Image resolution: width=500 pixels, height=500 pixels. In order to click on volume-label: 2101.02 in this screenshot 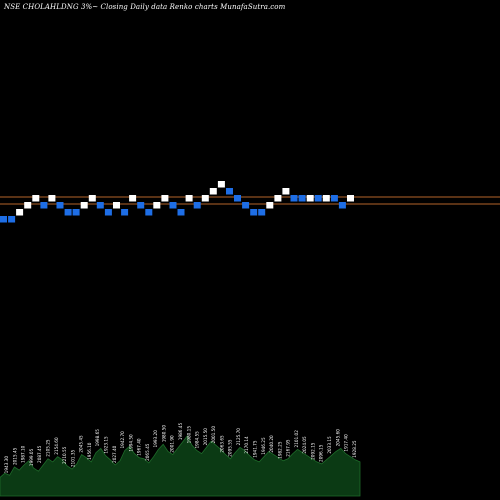, I will do `click(296, 439)`.